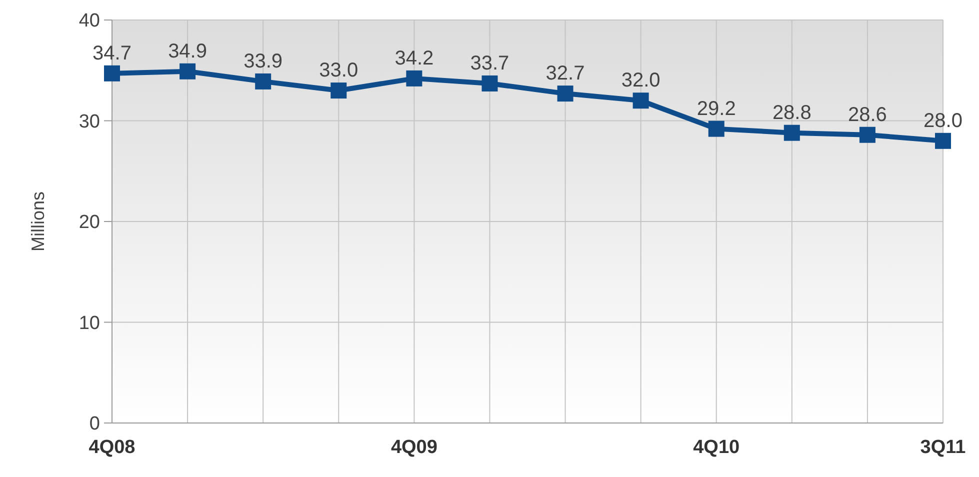 The image size is (979, 477). I want to click on x-tick-label: 3Q11, so click(943, 447).